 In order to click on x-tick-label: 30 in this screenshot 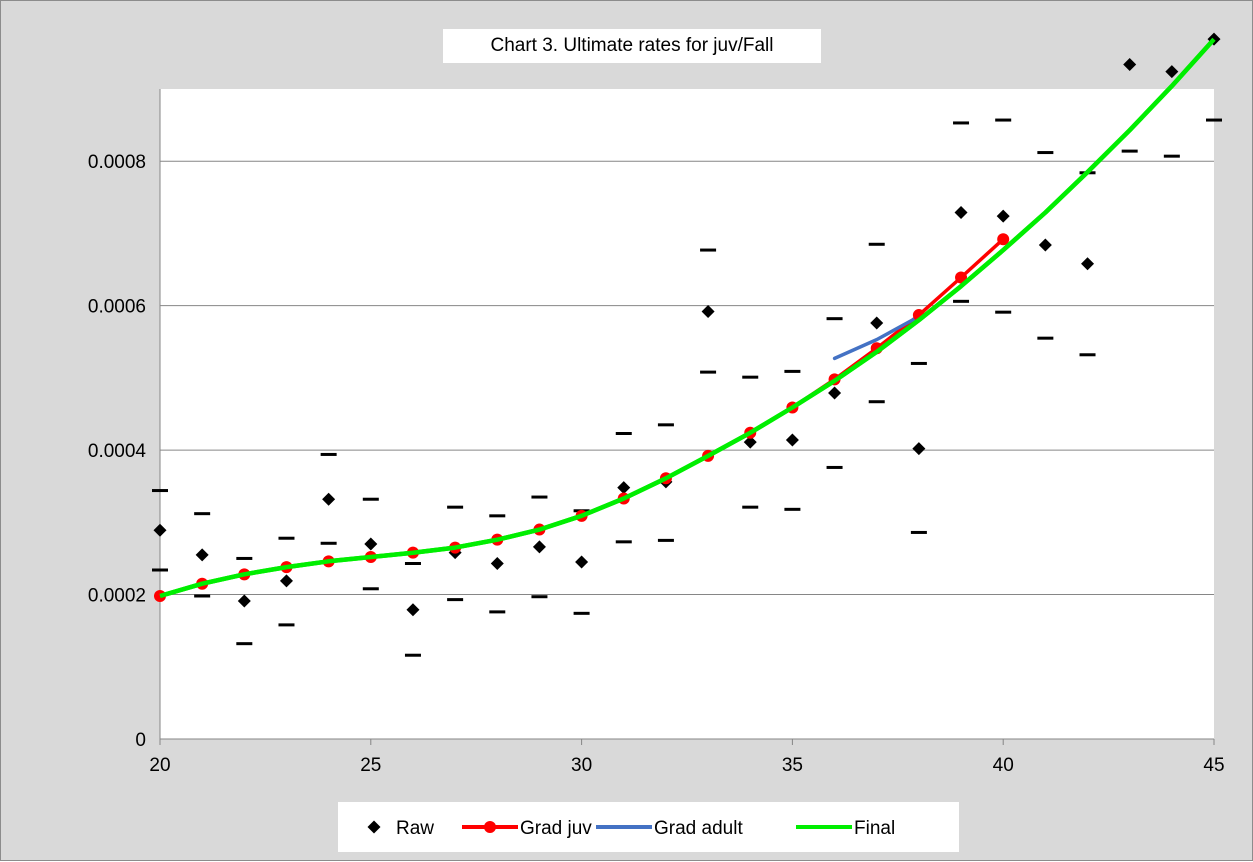, I will do `click(581, 765)`.